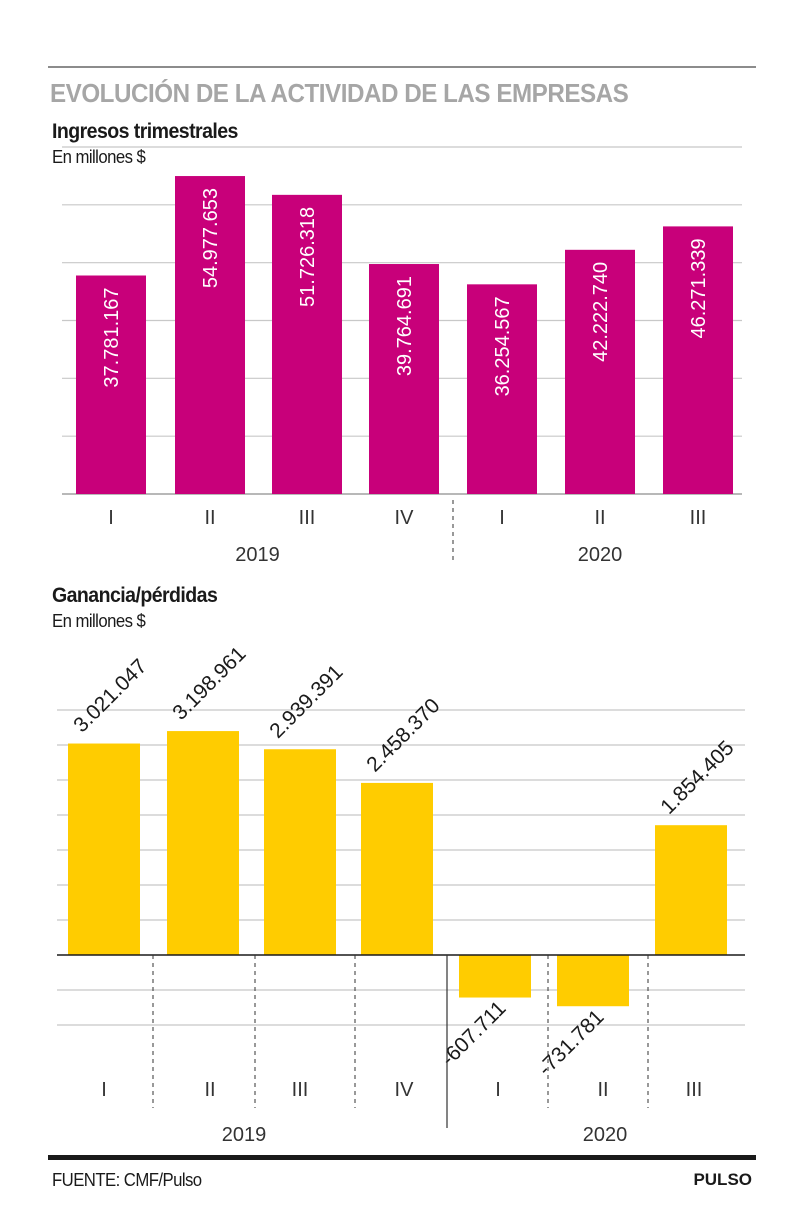  What do you see at coordinates (99, 157) in the screenshot?
I see `revenue-chart-unit: En millones $` at bounding box center [99, 157].